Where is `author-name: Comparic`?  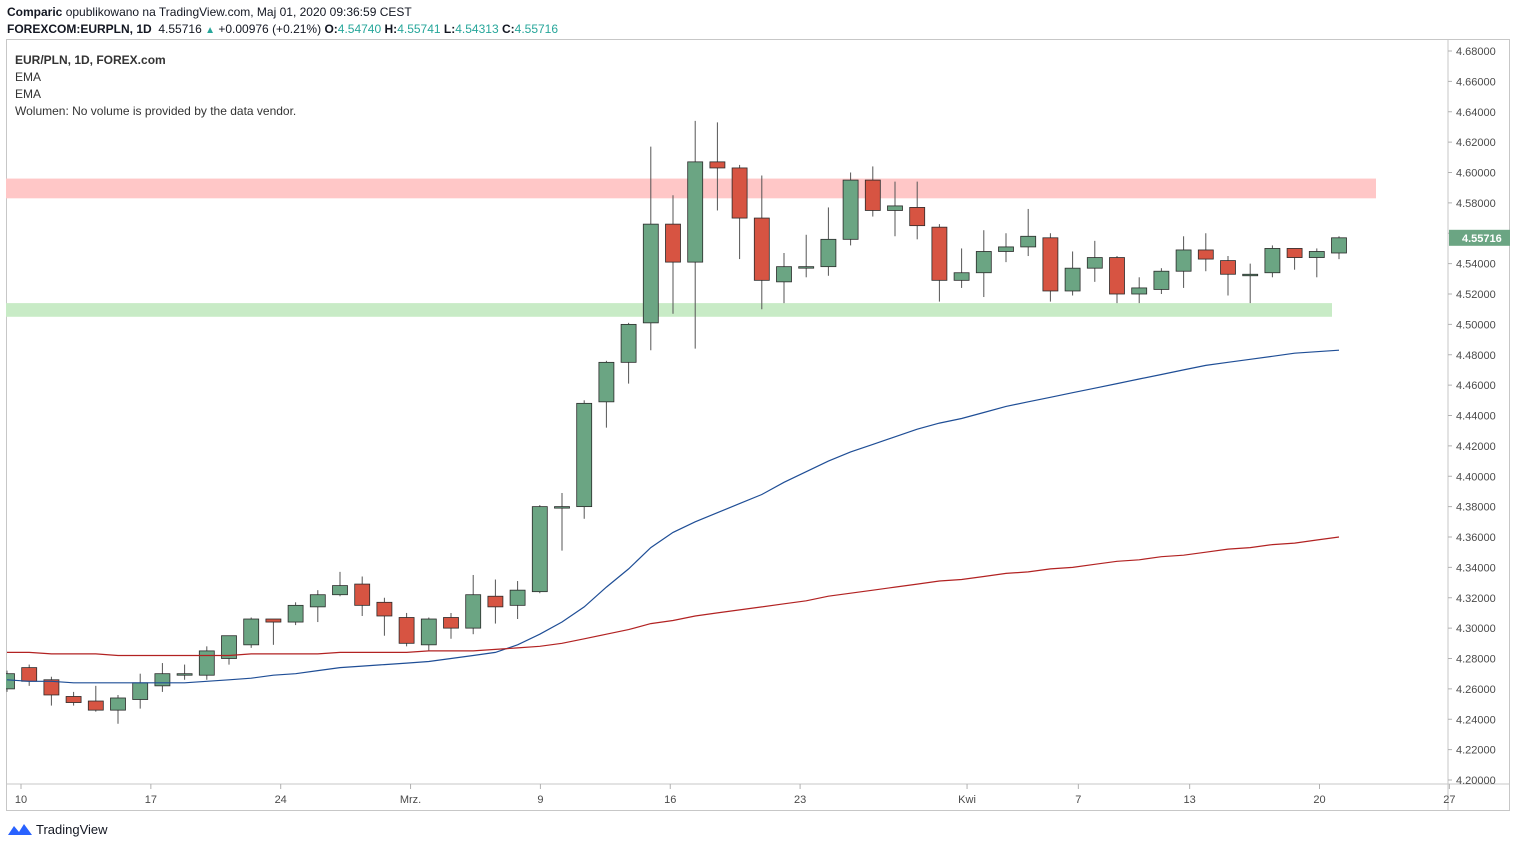
author-name: Comparic is located at coordinates (35, 12).